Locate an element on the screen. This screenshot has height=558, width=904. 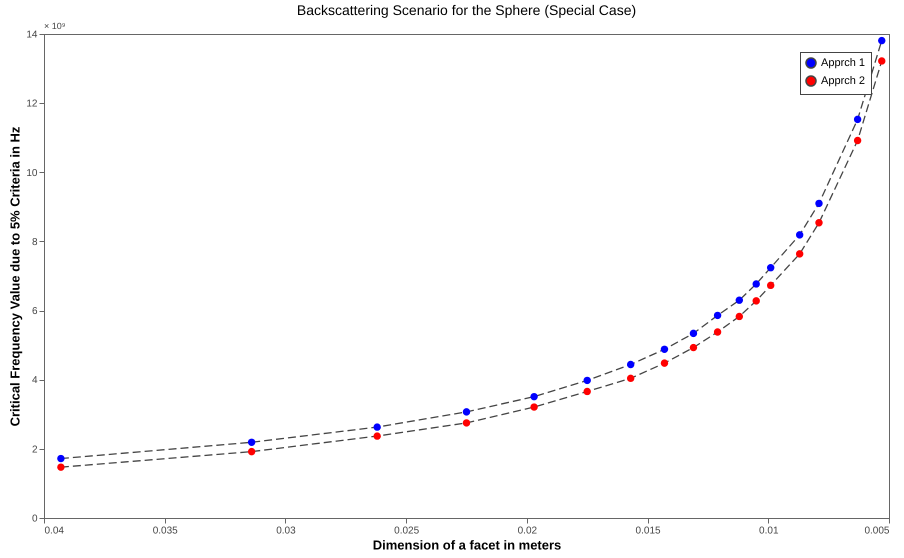
x-tick-label: 0.035 is located at coordinates (165, 531).